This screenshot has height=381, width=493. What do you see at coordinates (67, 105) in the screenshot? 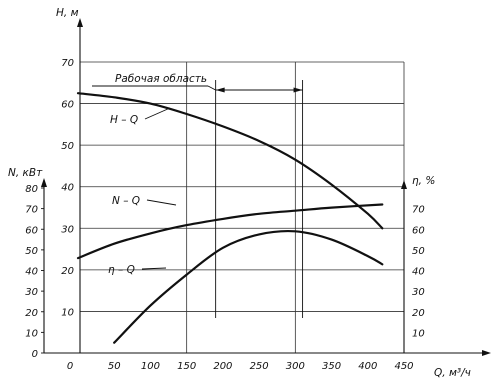
I see `h-tick-label-60: 60` at bounding box center [67, 105].